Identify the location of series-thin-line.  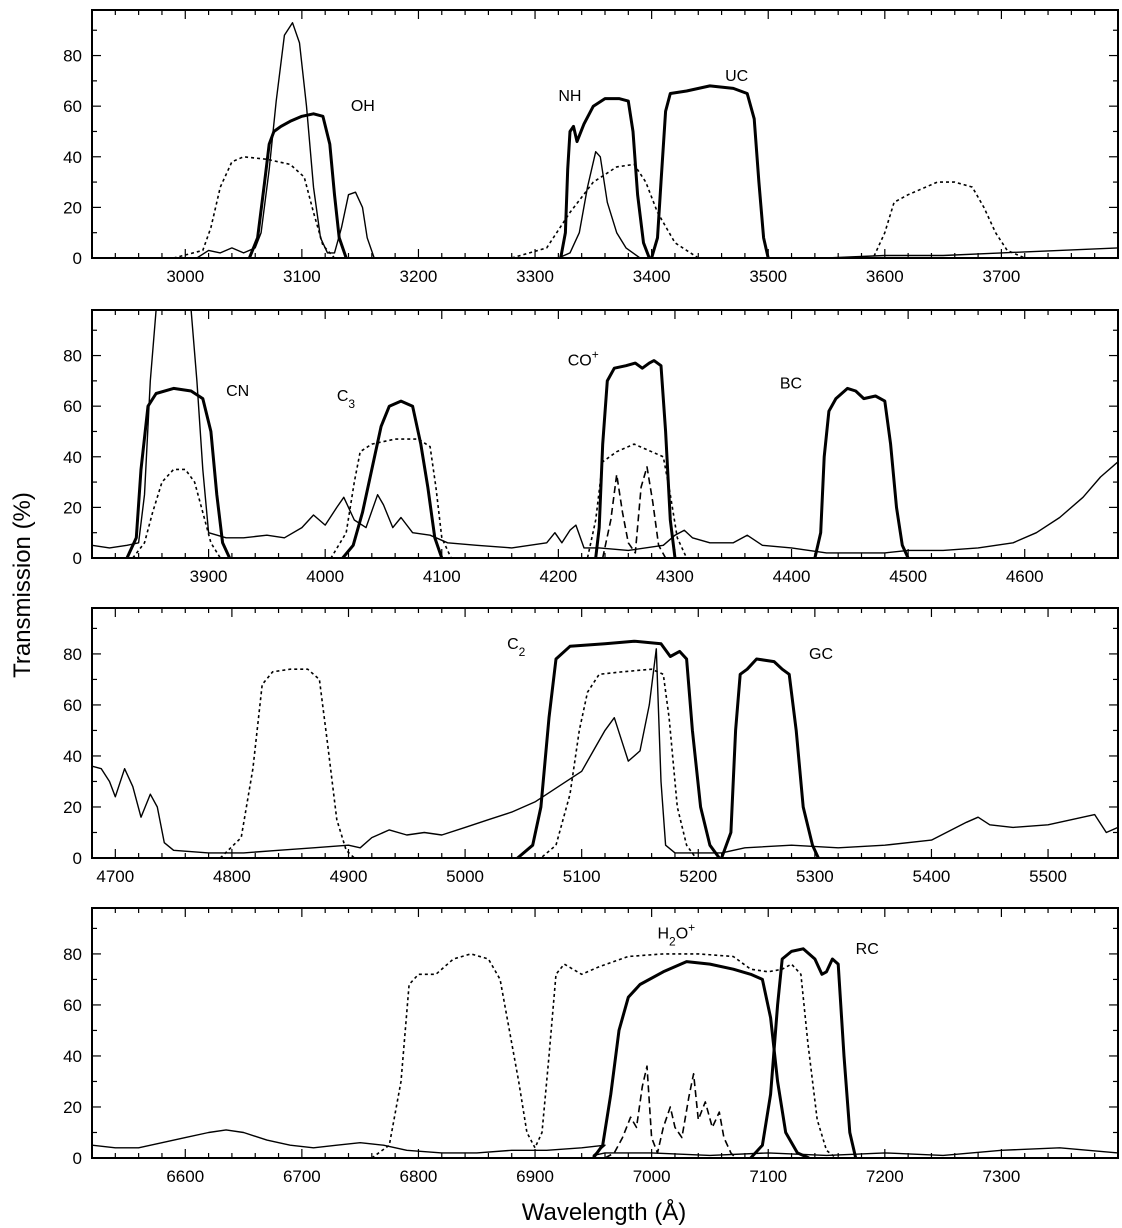
(605, 1143).